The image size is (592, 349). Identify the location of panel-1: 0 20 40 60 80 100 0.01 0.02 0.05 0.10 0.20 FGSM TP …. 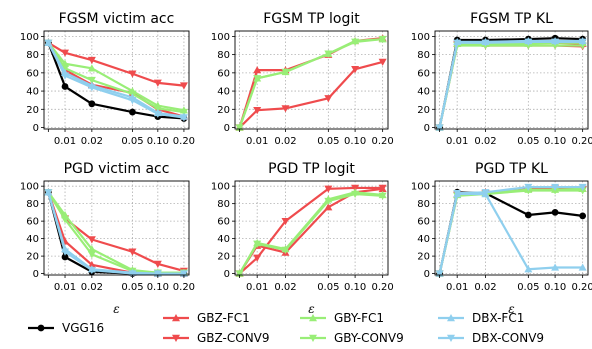
(302, 79).